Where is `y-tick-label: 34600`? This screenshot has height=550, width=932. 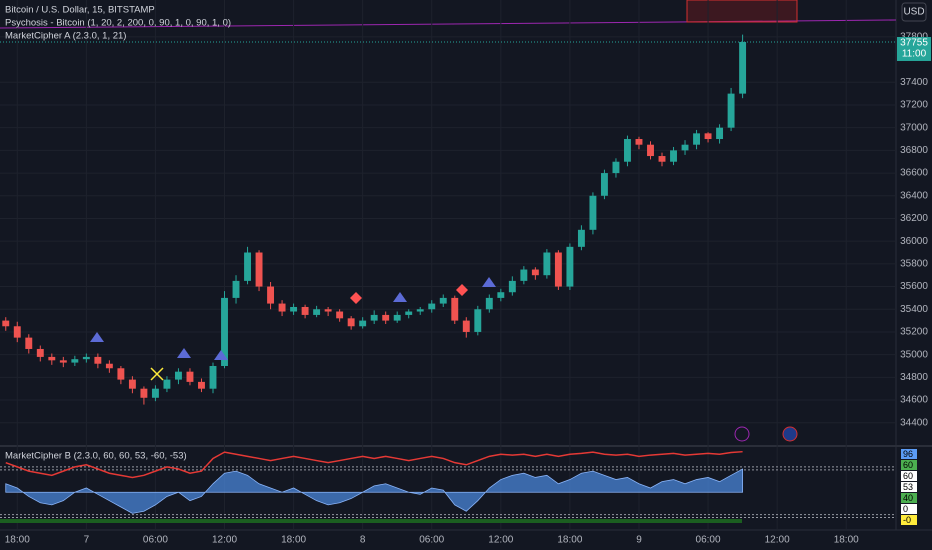
y-tick-label: 34600 is located at coordinates (914, 400).